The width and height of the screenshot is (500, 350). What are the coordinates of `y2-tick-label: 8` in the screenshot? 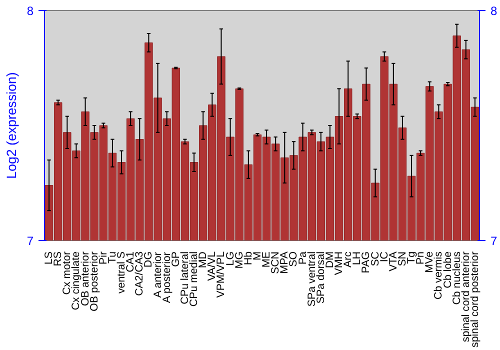 It's located at (494, 11).